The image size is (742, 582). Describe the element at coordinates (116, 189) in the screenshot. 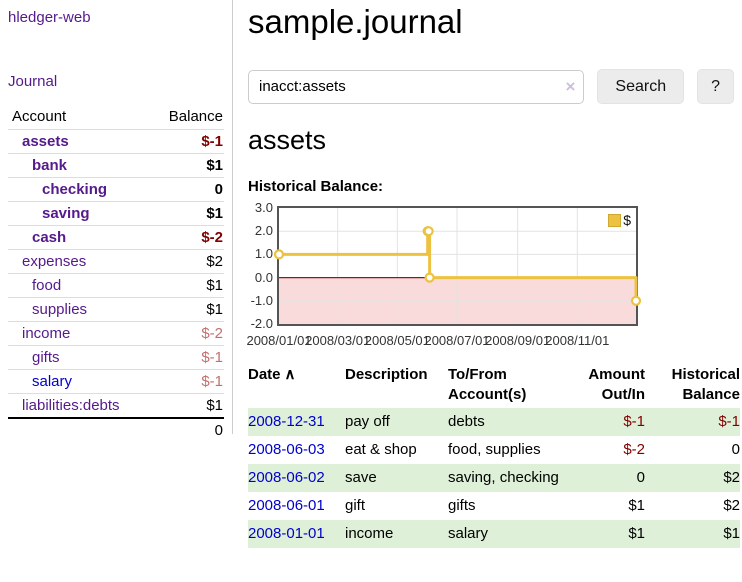

I see `account-row: checking 0` at that location.